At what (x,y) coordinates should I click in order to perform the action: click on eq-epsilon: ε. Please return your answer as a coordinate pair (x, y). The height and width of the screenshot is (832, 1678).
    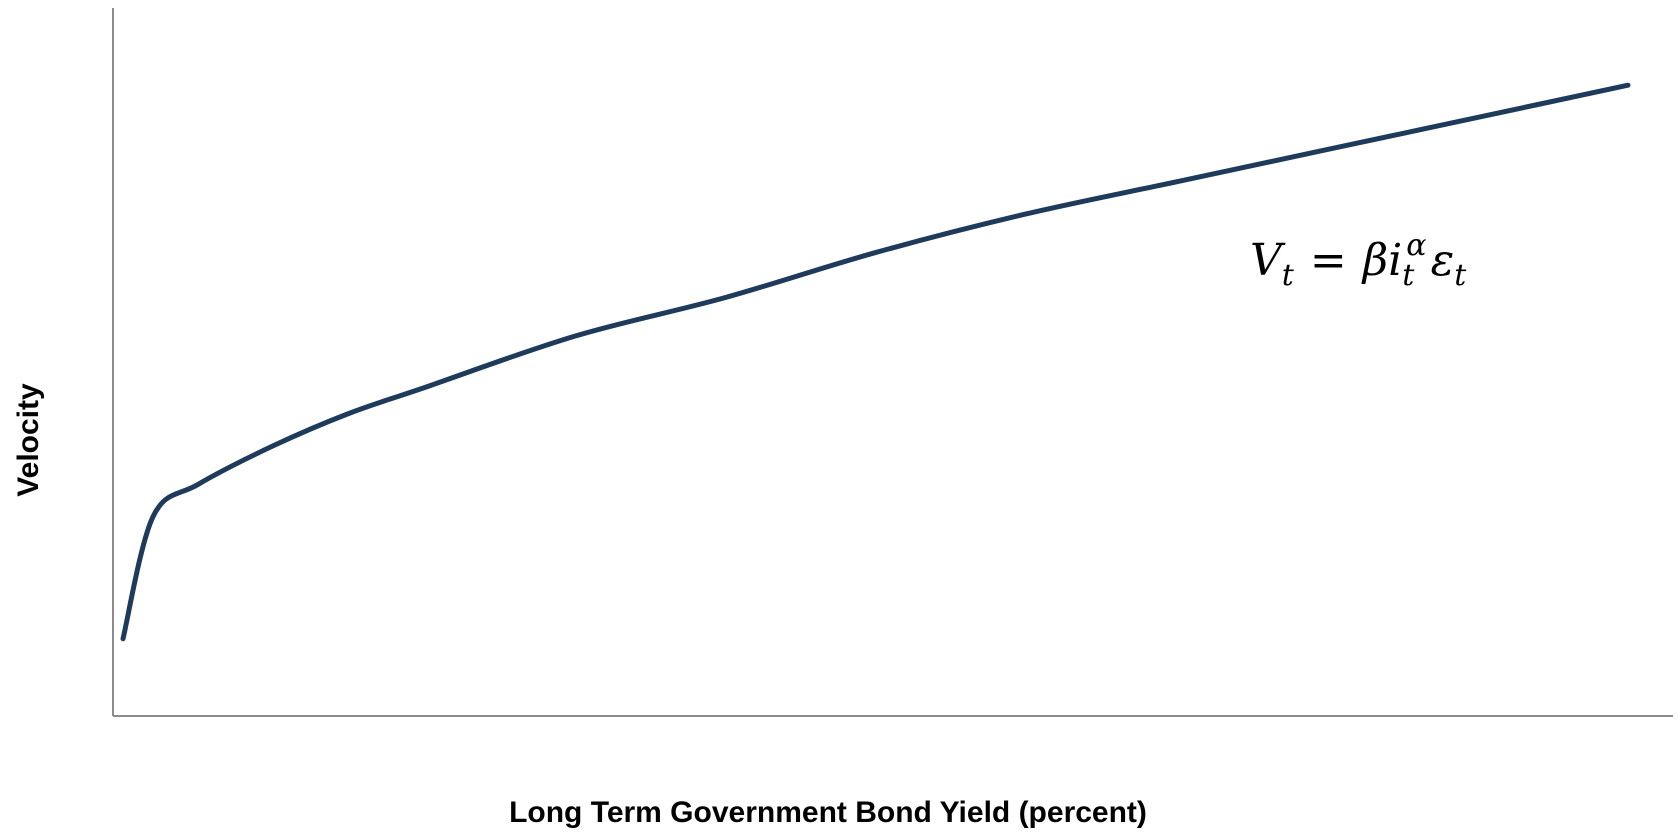
    Looking at the image, I should click on (1443, 260).